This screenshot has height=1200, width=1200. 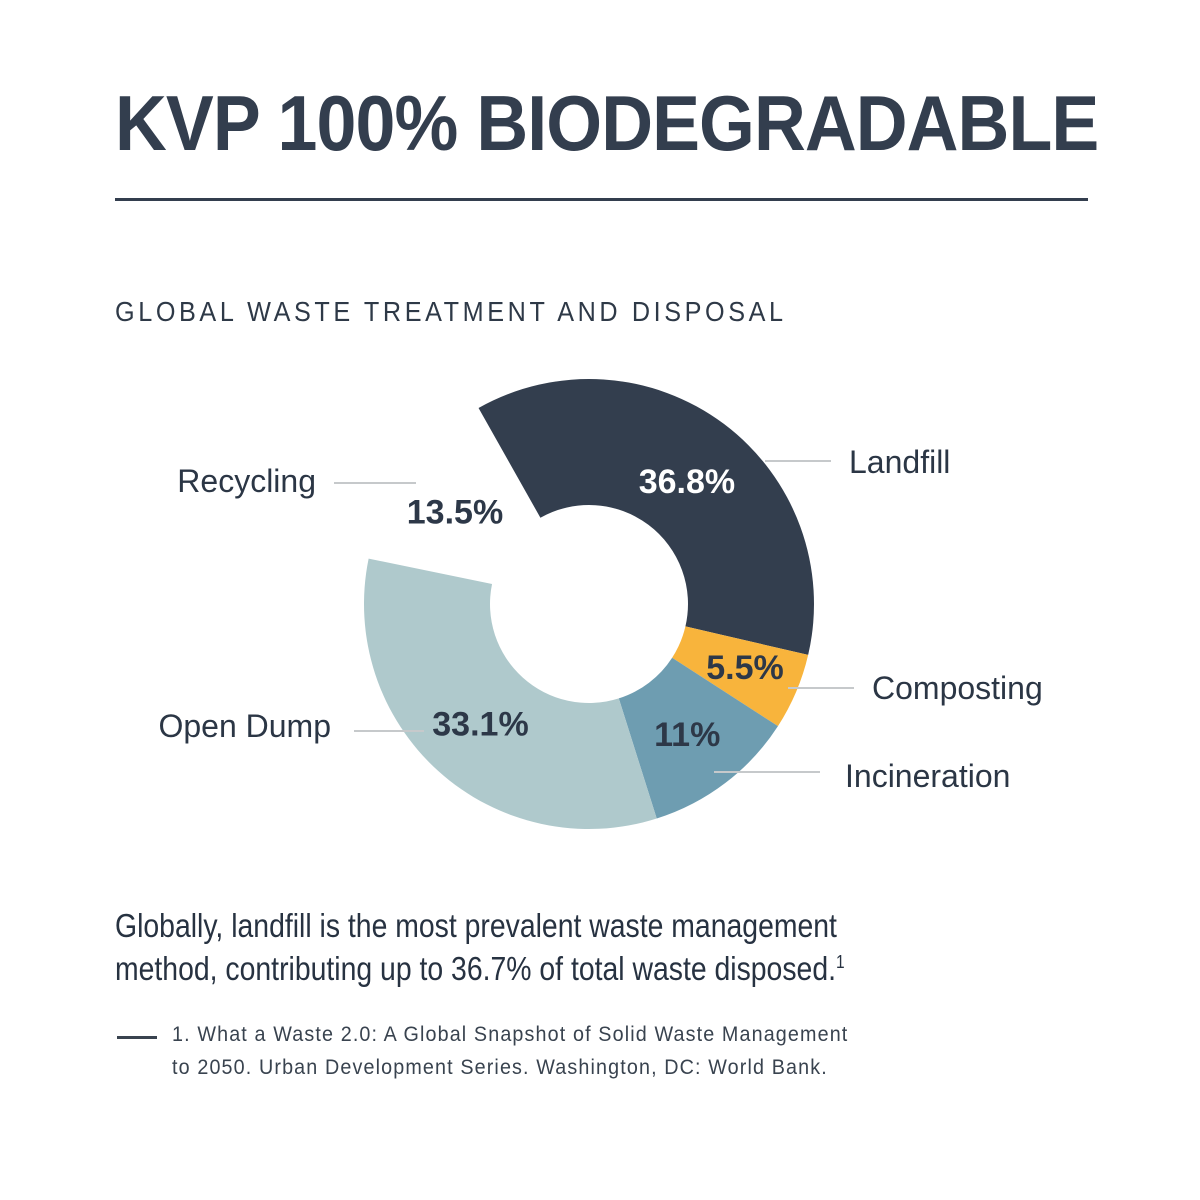 I want to click on footnote-dash, so click(x=137, y=1037).